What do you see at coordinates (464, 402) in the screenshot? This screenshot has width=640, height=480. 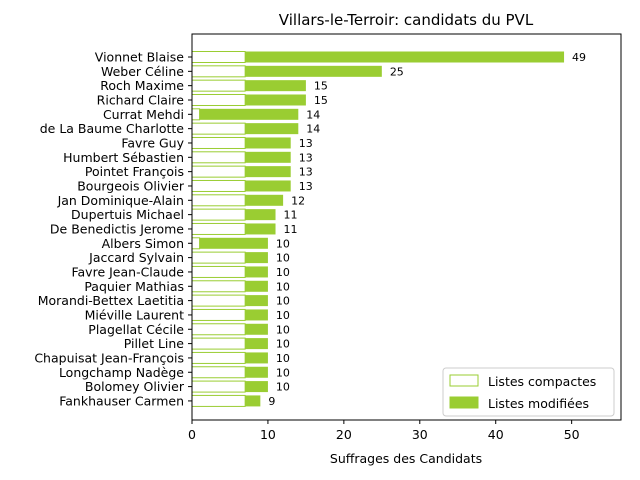 I see `legend-swatch-modified` at bounding box center [464, 402].